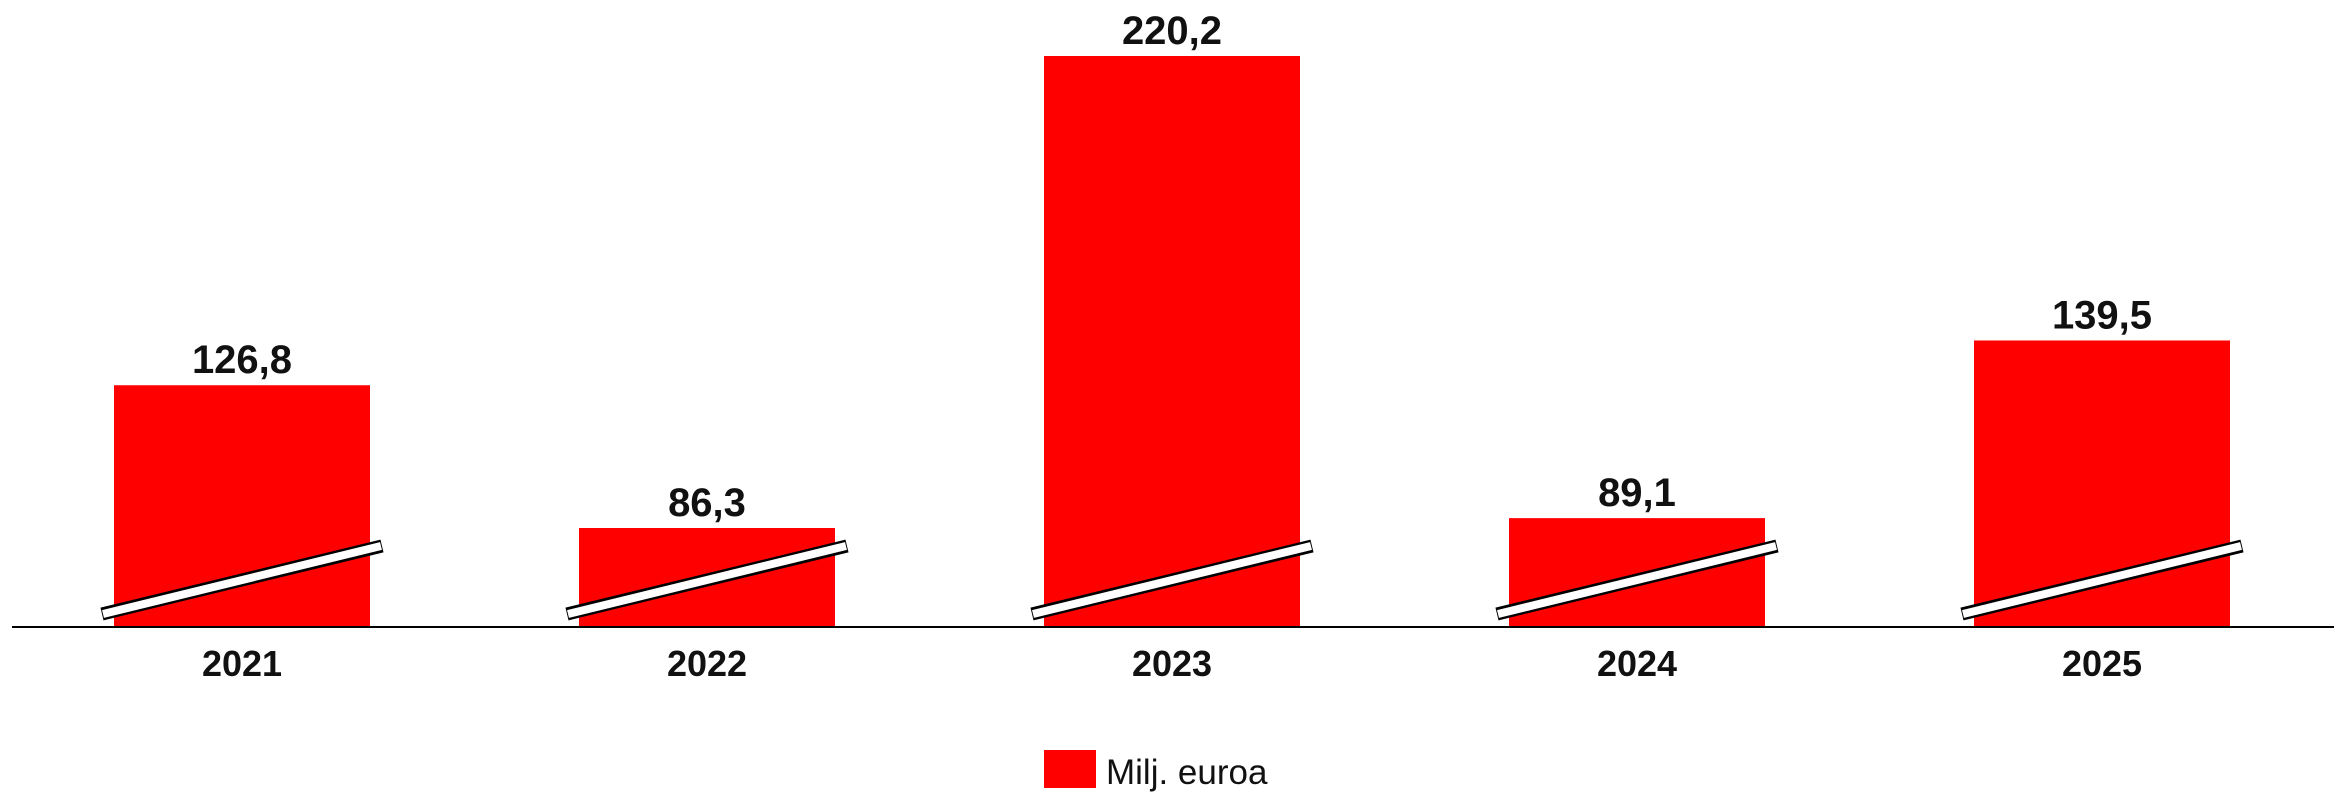 The width and height of the screenshot is (2339, 792). What do you see at coordinates (1637, 663) in the screenshot?
I see `x-tick-label-2024: 2024` at bounding box center [1637, 663].